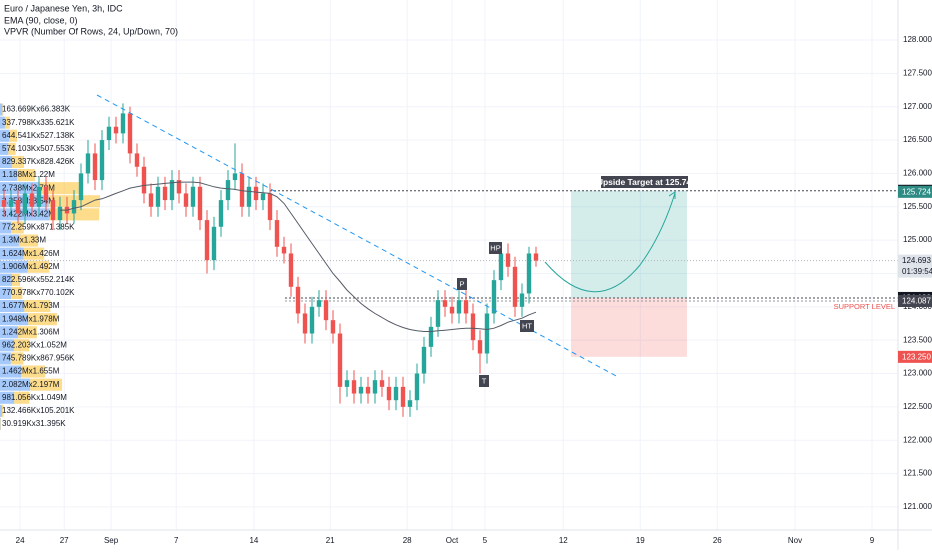 The width and height of the screenshot is (932, 555). I want to click on y-tick-label: 125.000, so click(917, 239).